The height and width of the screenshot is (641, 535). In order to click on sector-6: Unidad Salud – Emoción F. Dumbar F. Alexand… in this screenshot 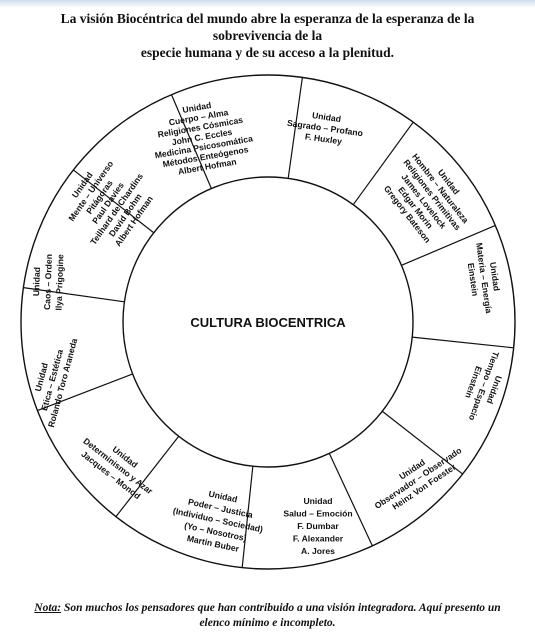, I will do `click(317, 526)`.